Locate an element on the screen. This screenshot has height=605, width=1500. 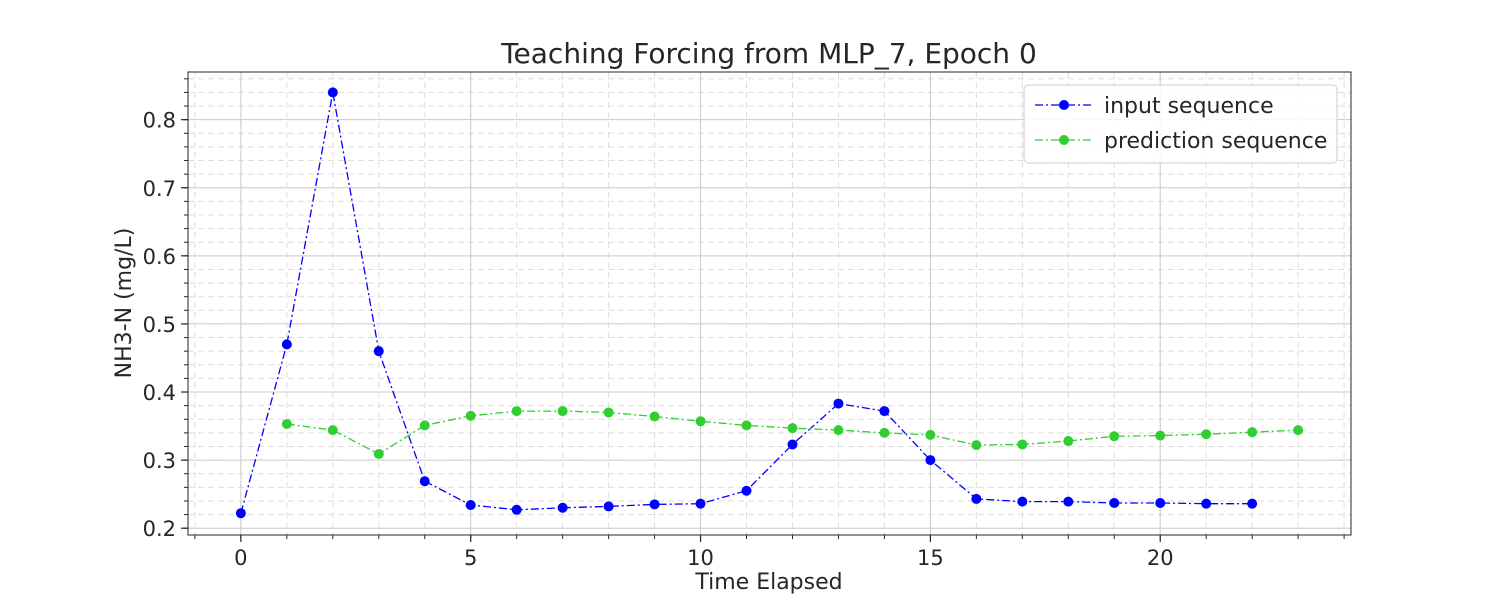
legend-box is located at coordinates (1180, 124).